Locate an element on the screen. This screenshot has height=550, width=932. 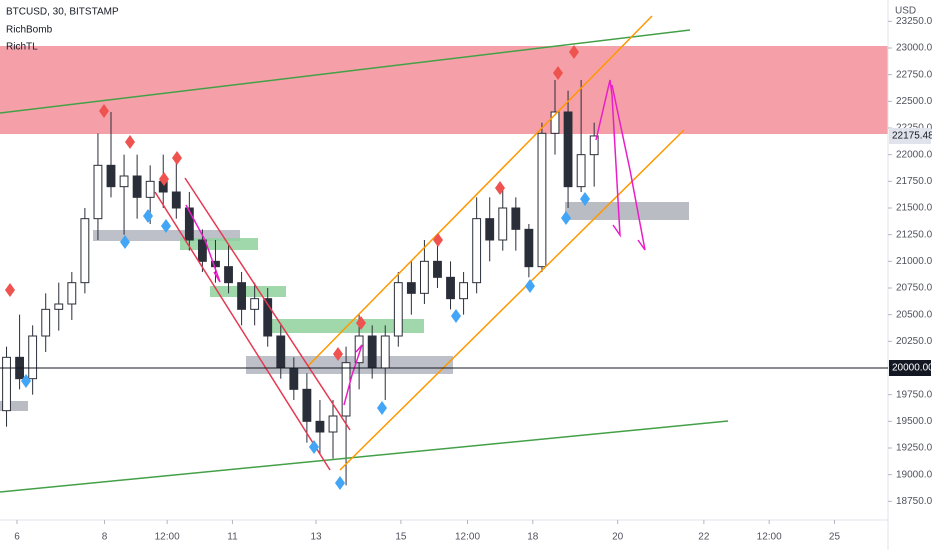
y-tick-label: 21500.00 is located at coordinates (914, 208).